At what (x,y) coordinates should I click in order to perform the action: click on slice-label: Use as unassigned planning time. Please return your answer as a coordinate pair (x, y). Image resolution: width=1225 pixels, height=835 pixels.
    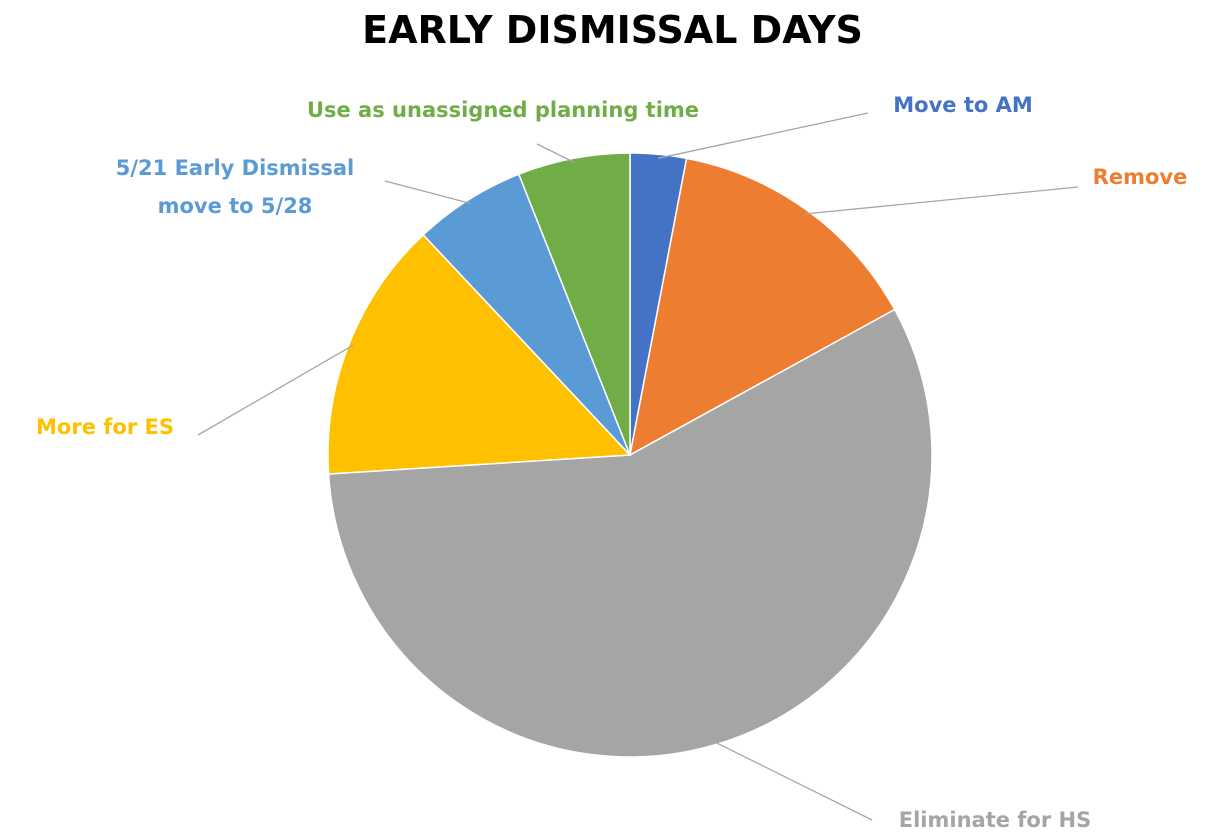
    Looking at the image, I should click on (503, 110).